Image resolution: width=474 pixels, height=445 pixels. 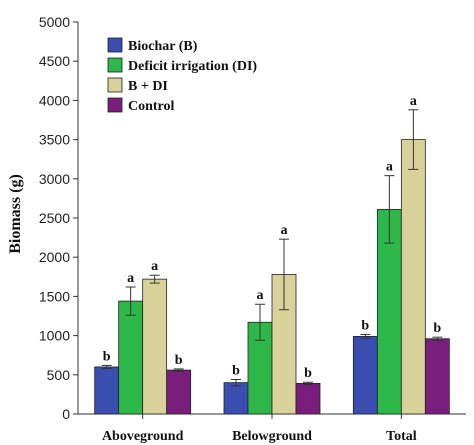 What do you see at coordinates (163, 46) in the screenshot?
I see `legend-entry: Biochar (B)` at bounding box center [163, 46].